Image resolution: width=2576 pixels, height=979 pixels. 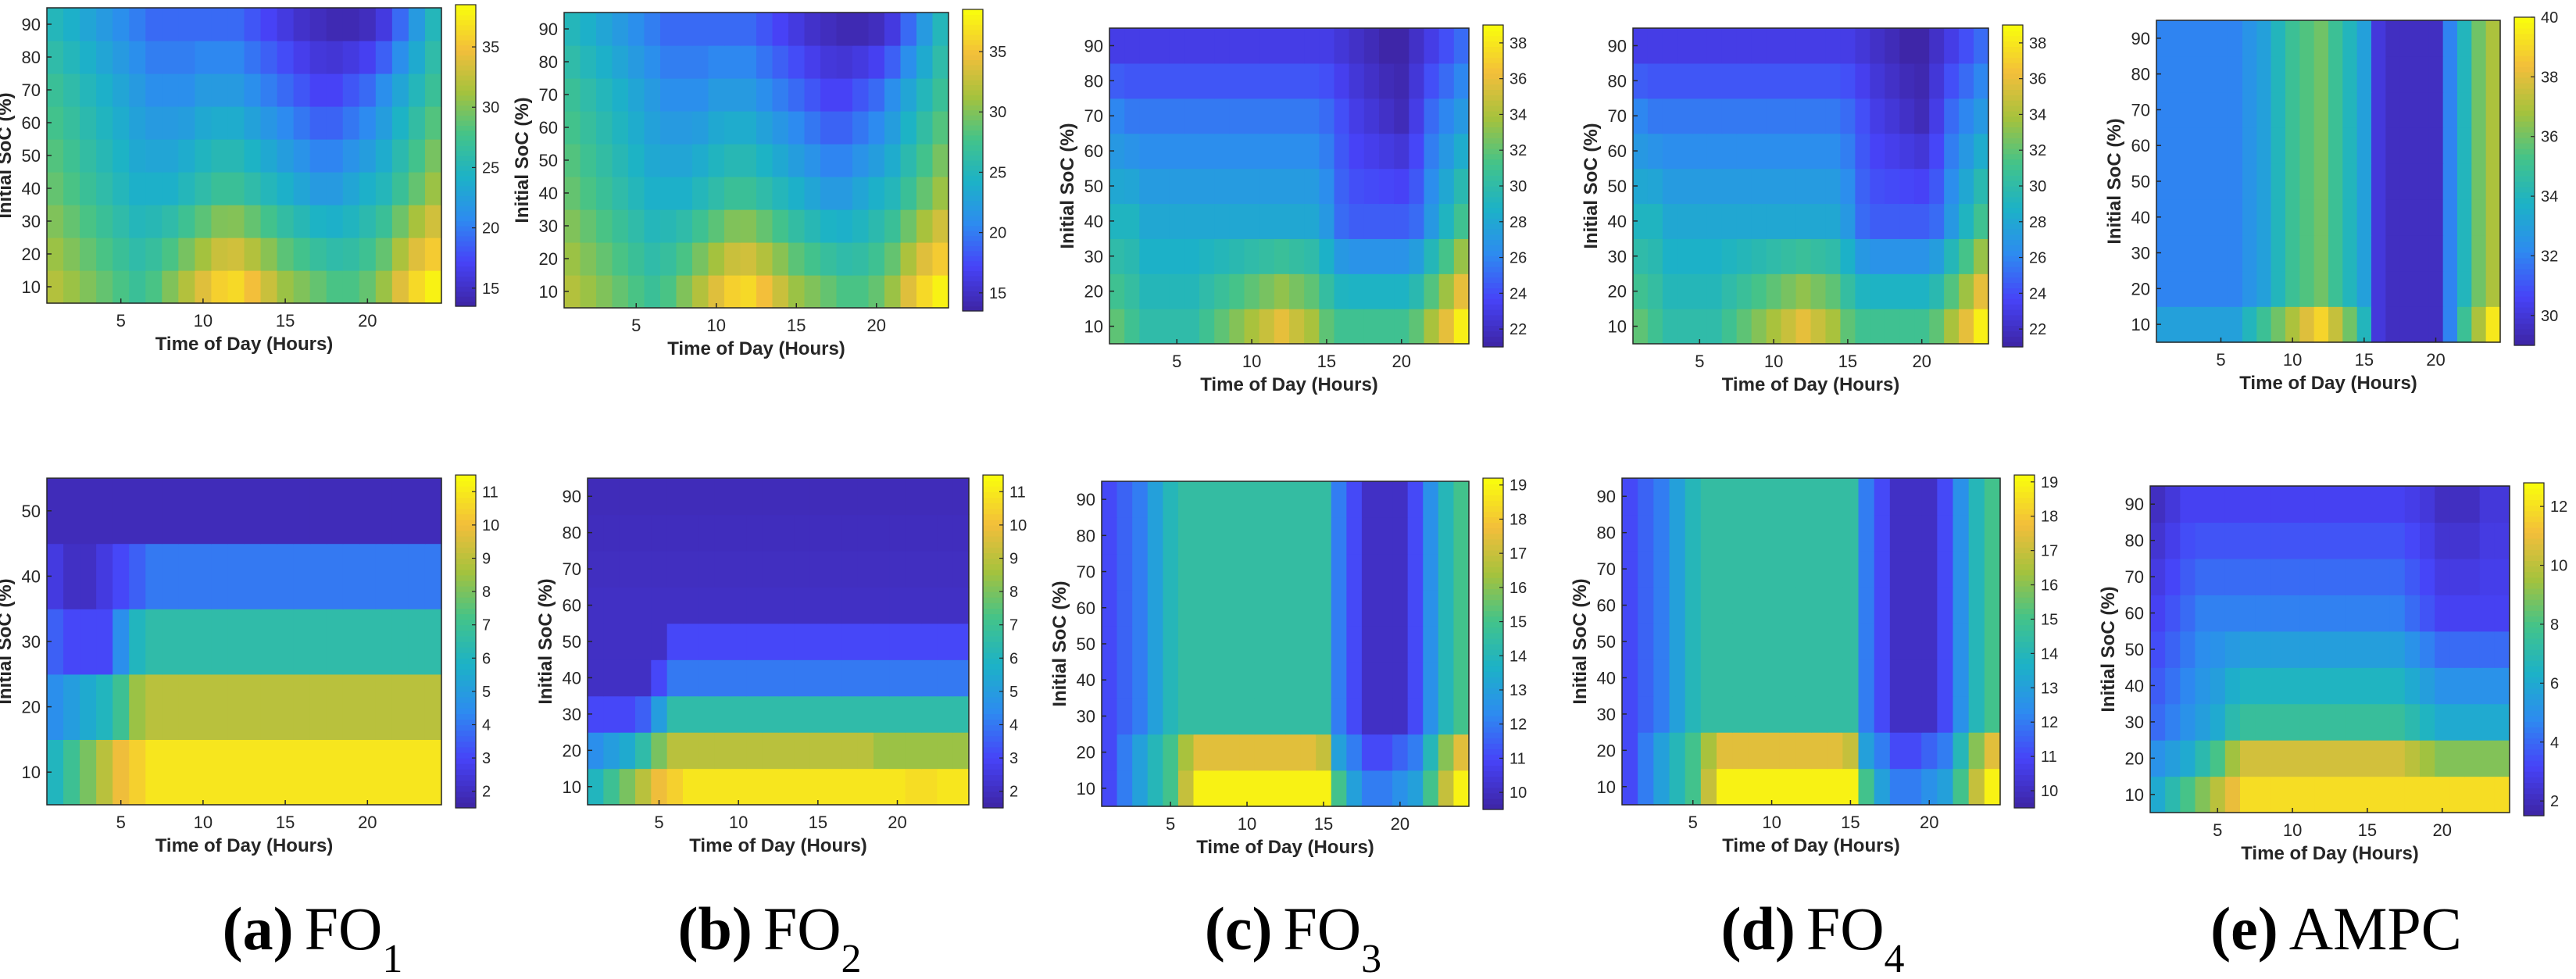 What do you see at coordinates (491, 107) in the screenshot?
I see `colorbar-tick-label: 30` at bounding box center [491, 107].